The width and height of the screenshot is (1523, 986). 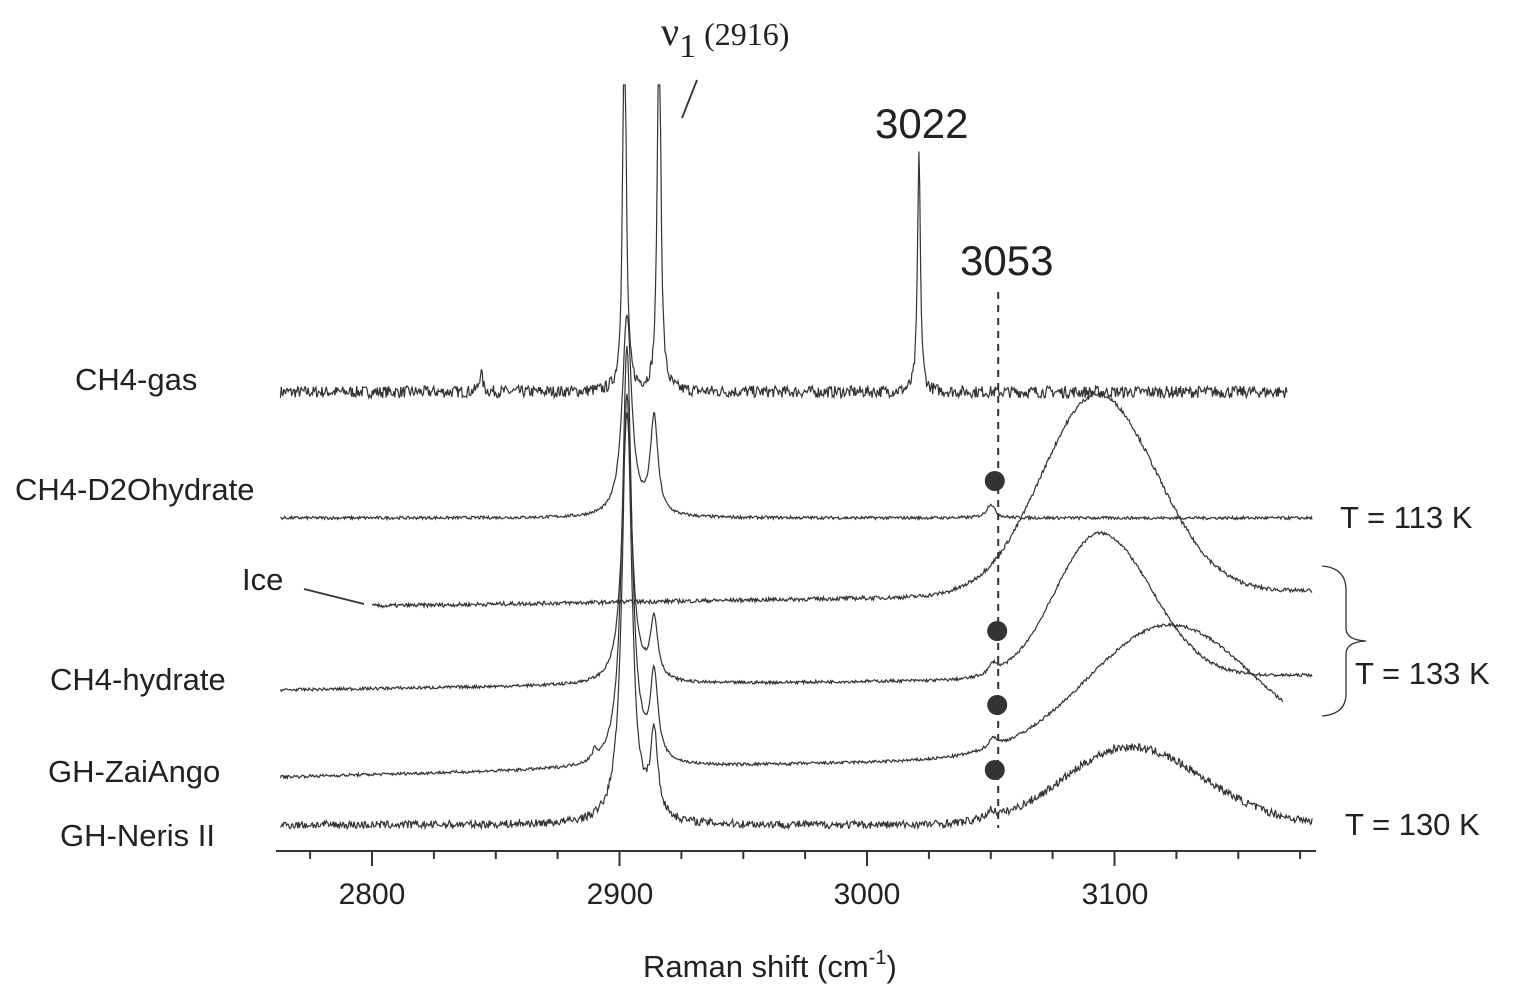 I want to click on nu1-leader-line, so click(x=689, y=99).